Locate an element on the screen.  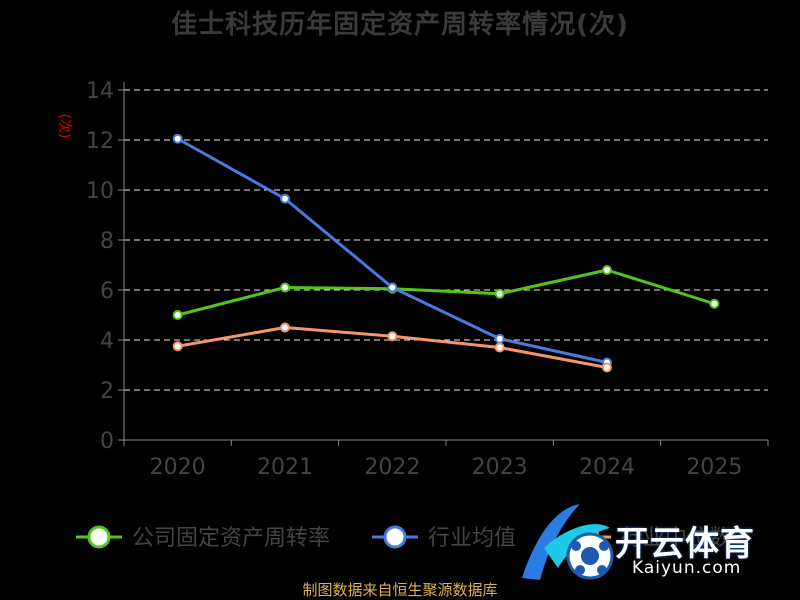
watermark-brand-text: 开云体育 is located at coordinates (685, 544).